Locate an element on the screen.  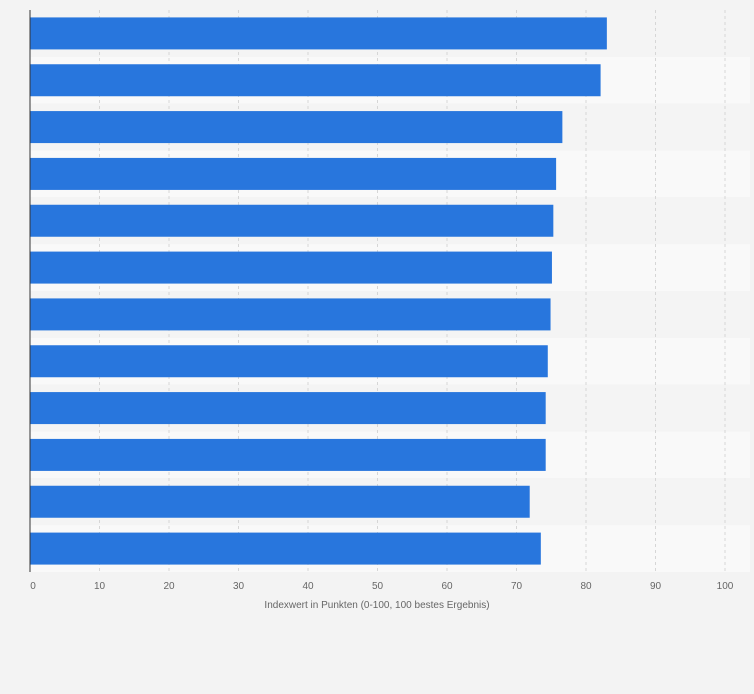
x-tick-label: 40 is located at coordinates (308, 586).